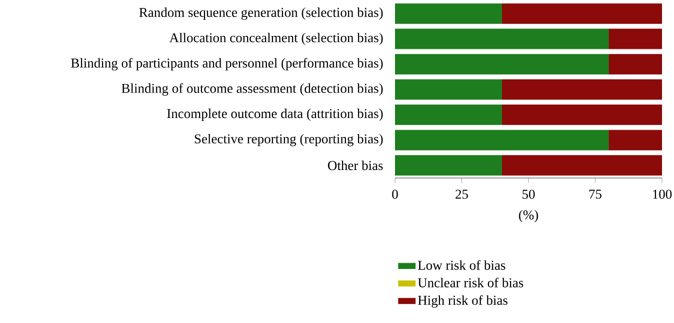 The height and width of the screenshot is (323, 674). Describe the element at coordinates (528, 194) in the screenshot. I see `x-tick-label: 50` at that location.